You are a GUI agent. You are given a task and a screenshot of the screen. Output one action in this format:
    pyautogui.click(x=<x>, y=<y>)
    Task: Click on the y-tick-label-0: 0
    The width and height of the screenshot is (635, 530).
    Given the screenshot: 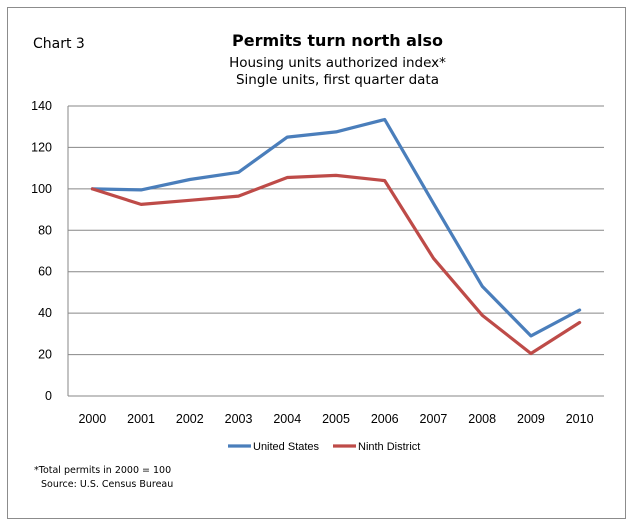 What is the action you would take?
    pyautogui.click(x=48, y=396)
    